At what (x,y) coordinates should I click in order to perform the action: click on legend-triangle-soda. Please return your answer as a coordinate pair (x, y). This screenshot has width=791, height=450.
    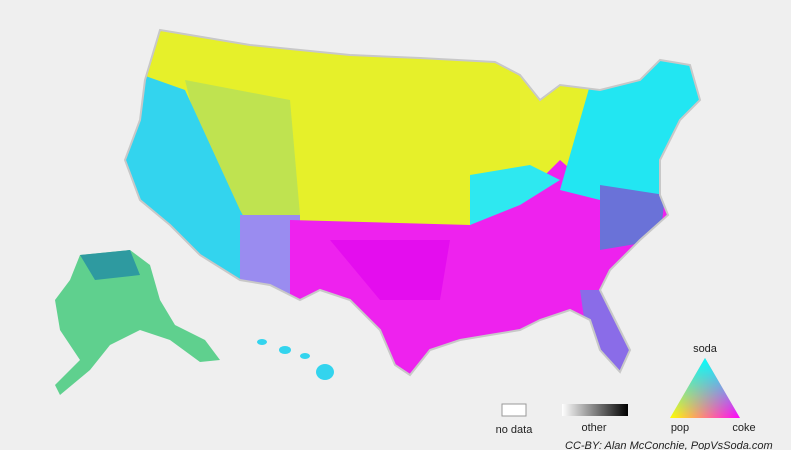
    Looking at the image, I should click on (705, 388).